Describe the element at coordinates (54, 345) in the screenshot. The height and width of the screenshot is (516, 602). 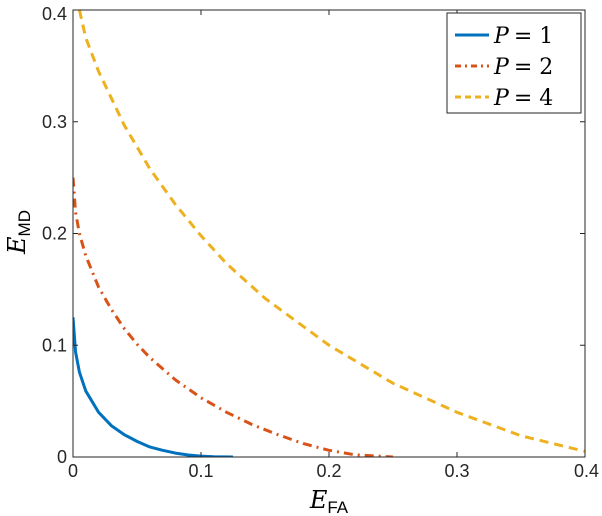
I see `y-tick-label: 0.1` at that location.